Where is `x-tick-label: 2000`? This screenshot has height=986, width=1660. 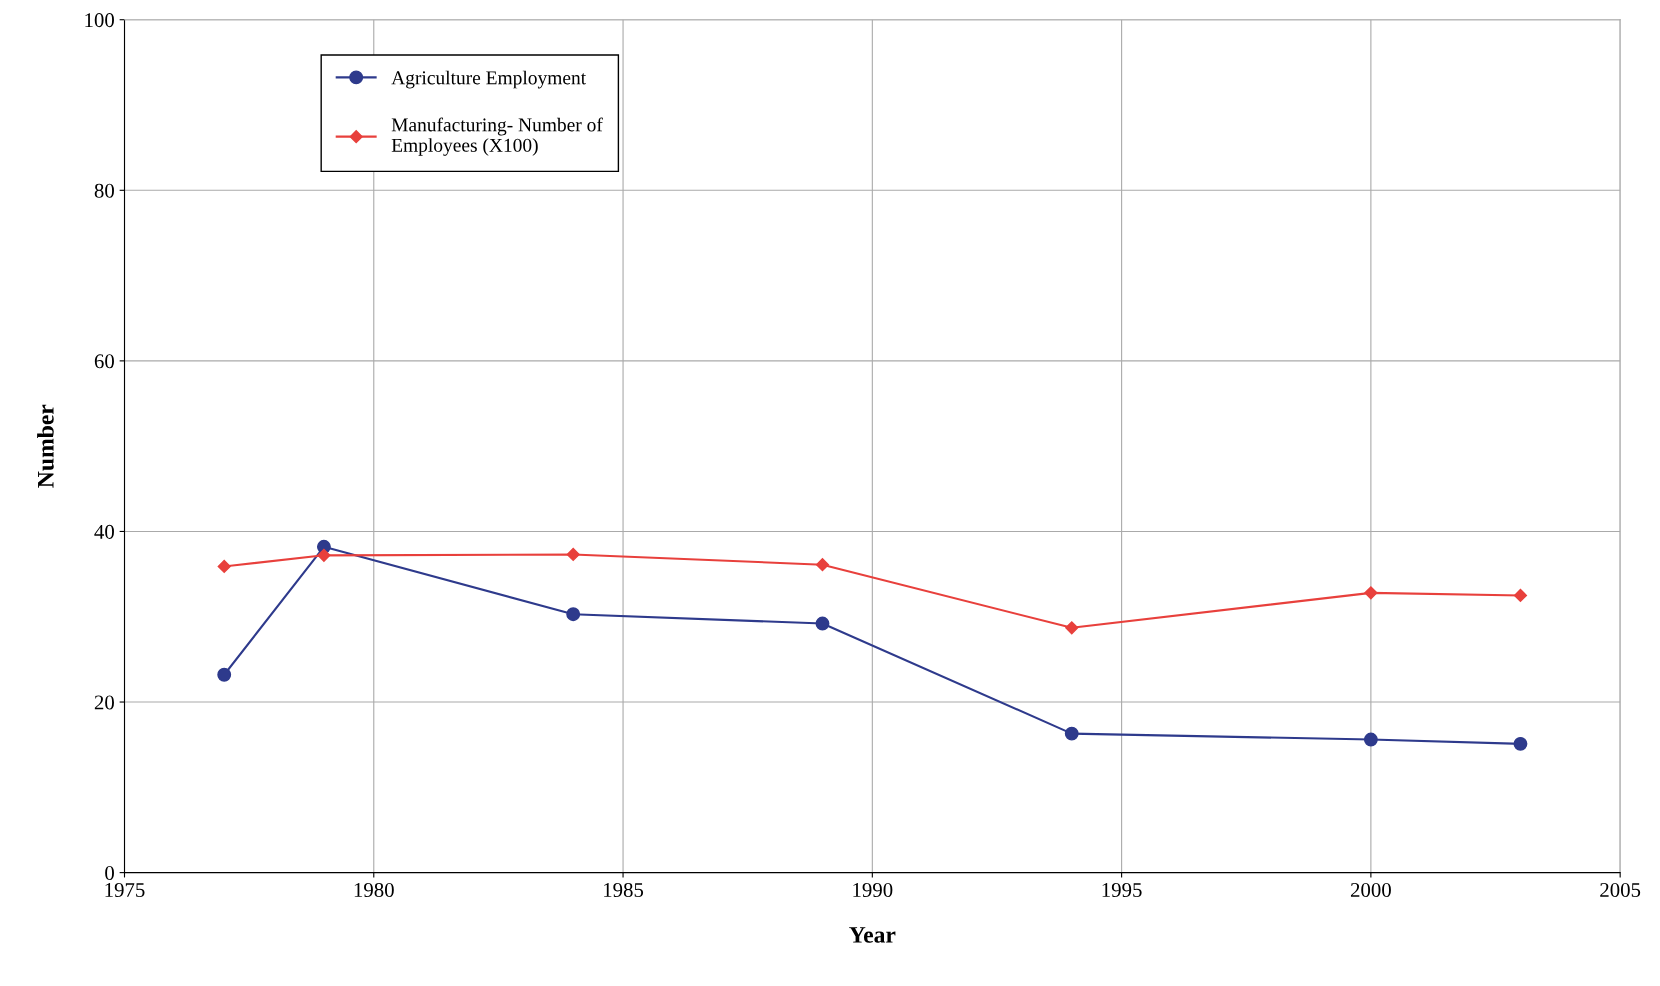 x-tick-label: 2000 is located at coordinates (1370, 889).